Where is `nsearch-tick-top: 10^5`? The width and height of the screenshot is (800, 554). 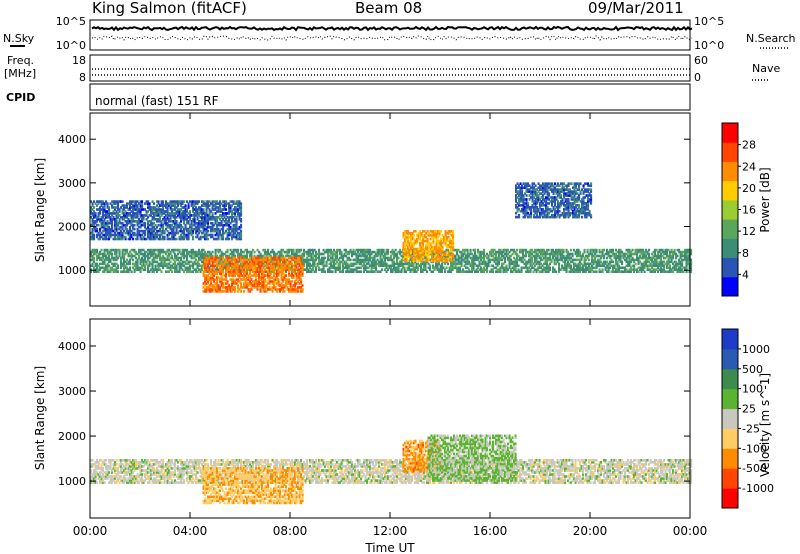
nsearch-tick-top: 10^5 is located at coordinates (709, 21).